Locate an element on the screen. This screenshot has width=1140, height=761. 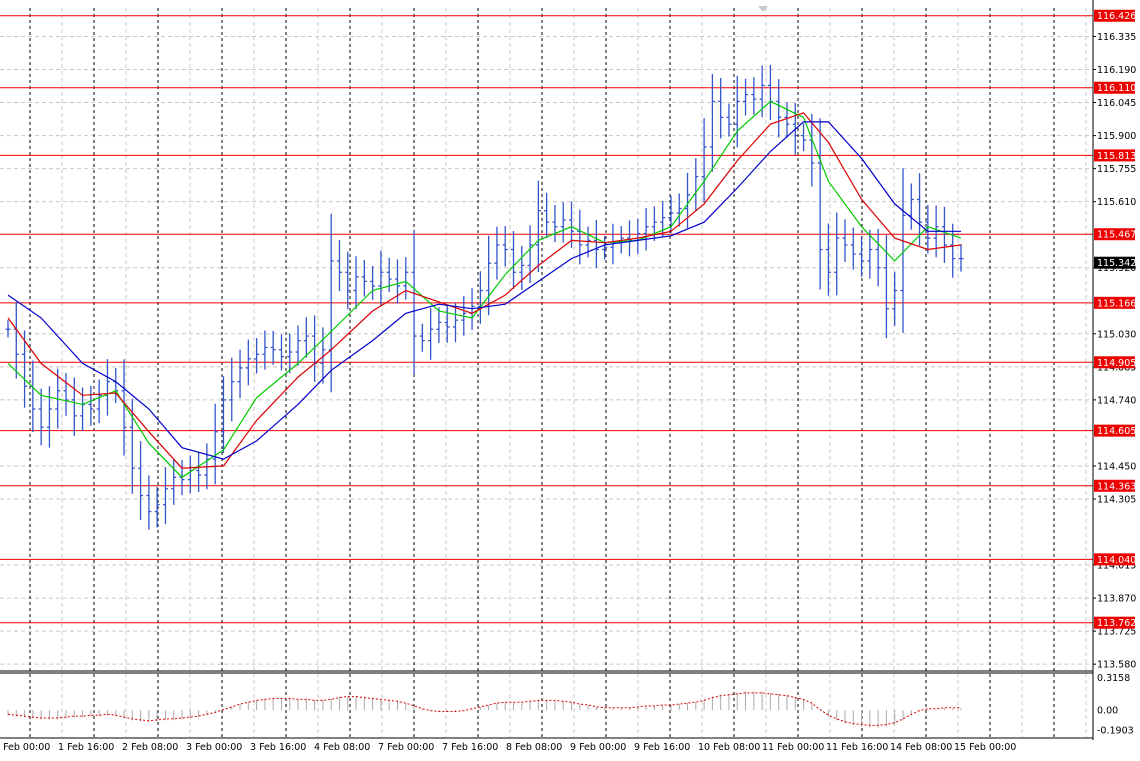
price-scale-label: 114.450 is located at coordinates (1116, 466).